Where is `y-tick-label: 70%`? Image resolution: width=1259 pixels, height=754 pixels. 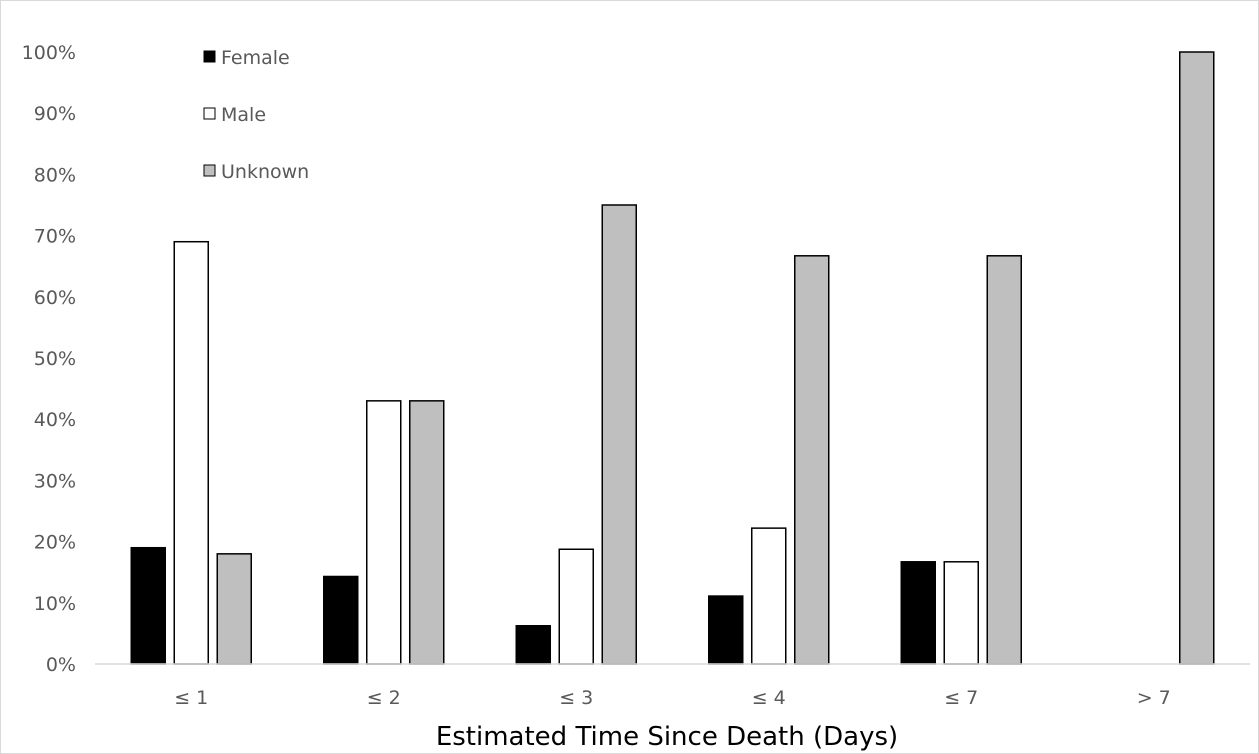
y-tick-label: 70% is located at coordinates (55, 237).